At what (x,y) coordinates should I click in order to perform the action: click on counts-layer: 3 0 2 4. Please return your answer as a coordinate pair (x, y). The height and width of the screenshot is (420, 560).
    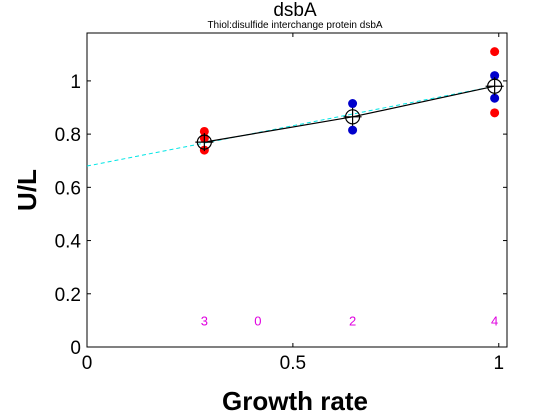
    Looking at the image, I should click on (350, 320).